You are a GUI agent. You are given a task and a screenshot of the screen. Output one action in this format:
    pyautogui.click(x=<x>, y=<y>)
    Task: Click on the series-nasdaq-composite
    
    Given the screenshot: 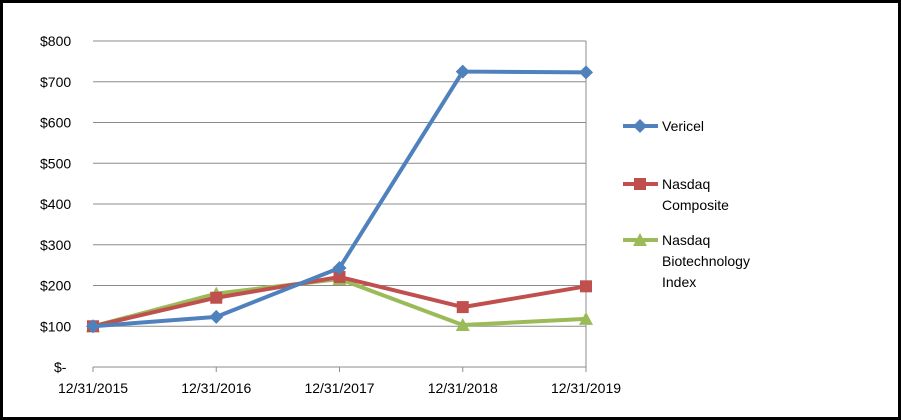 What is the action you would take?
    pyautogui.click(x=339, y=301)
    